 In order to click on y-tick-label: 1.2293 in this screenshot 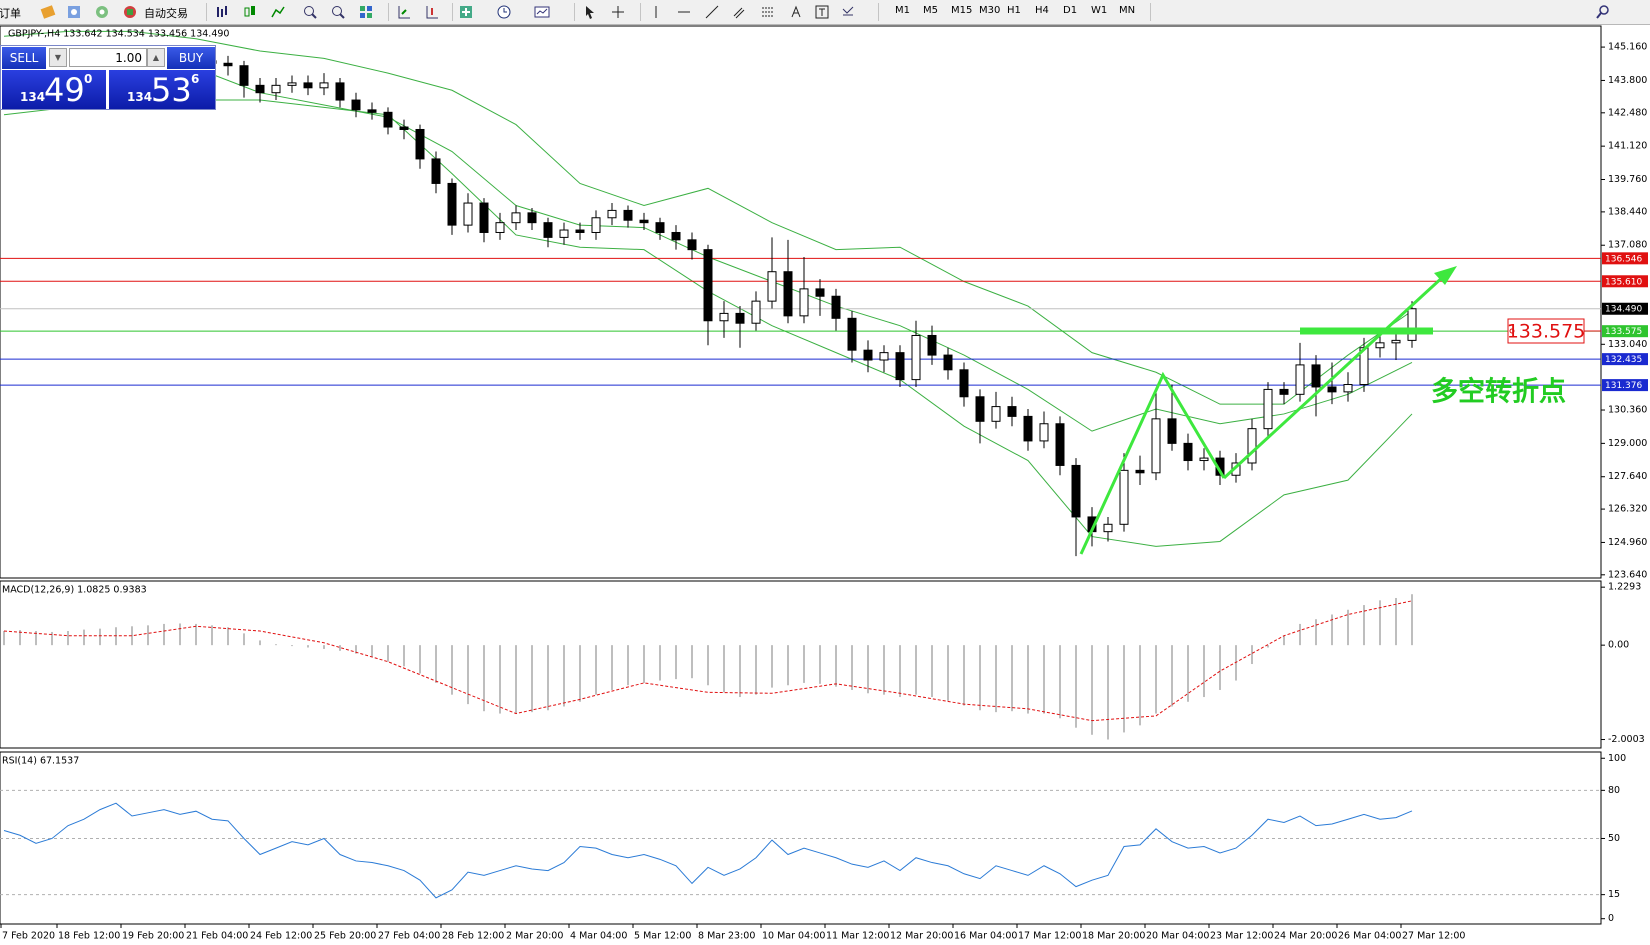, I will do `click(1624, 587)`.